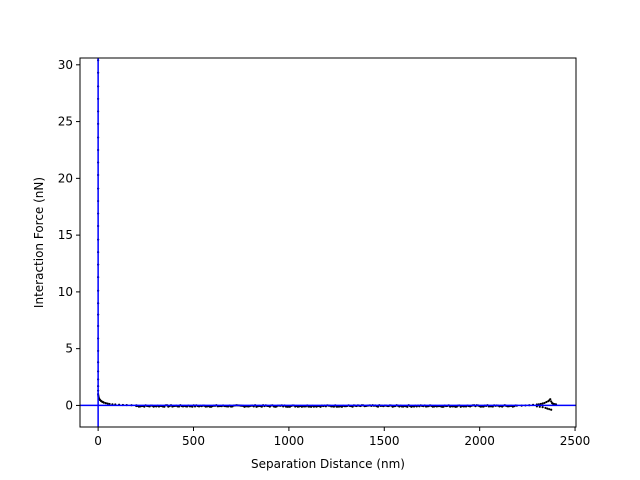 The image size is (640, 480). I want to click on y-tick-label: 30, so click(65, 65).